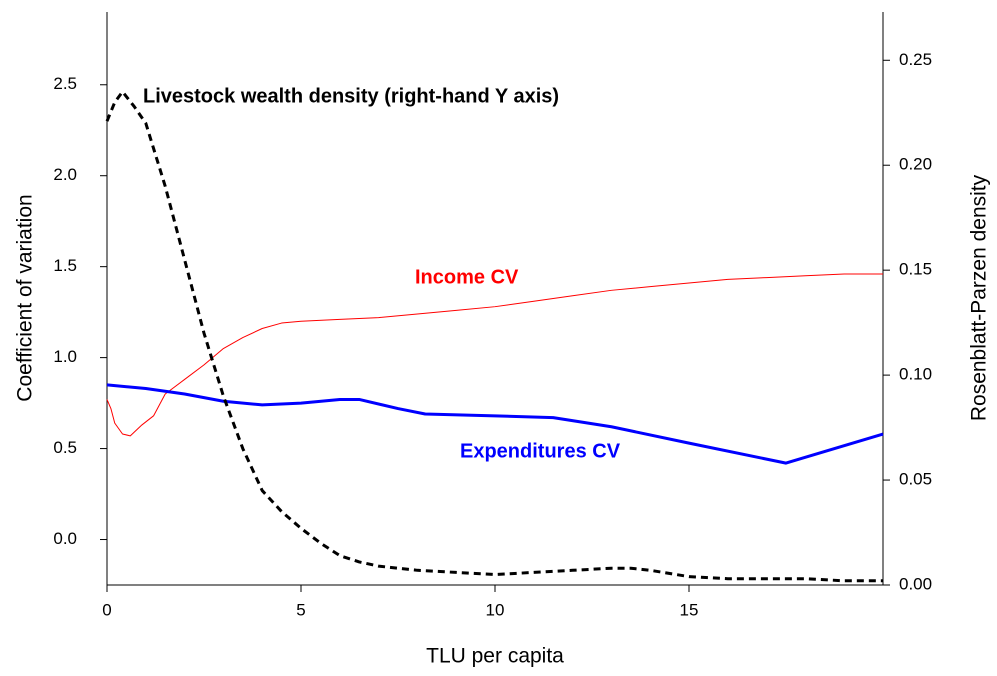 The image size is (997, 676). I want to click on y-tick-label: 1.0, so click(65, 356).